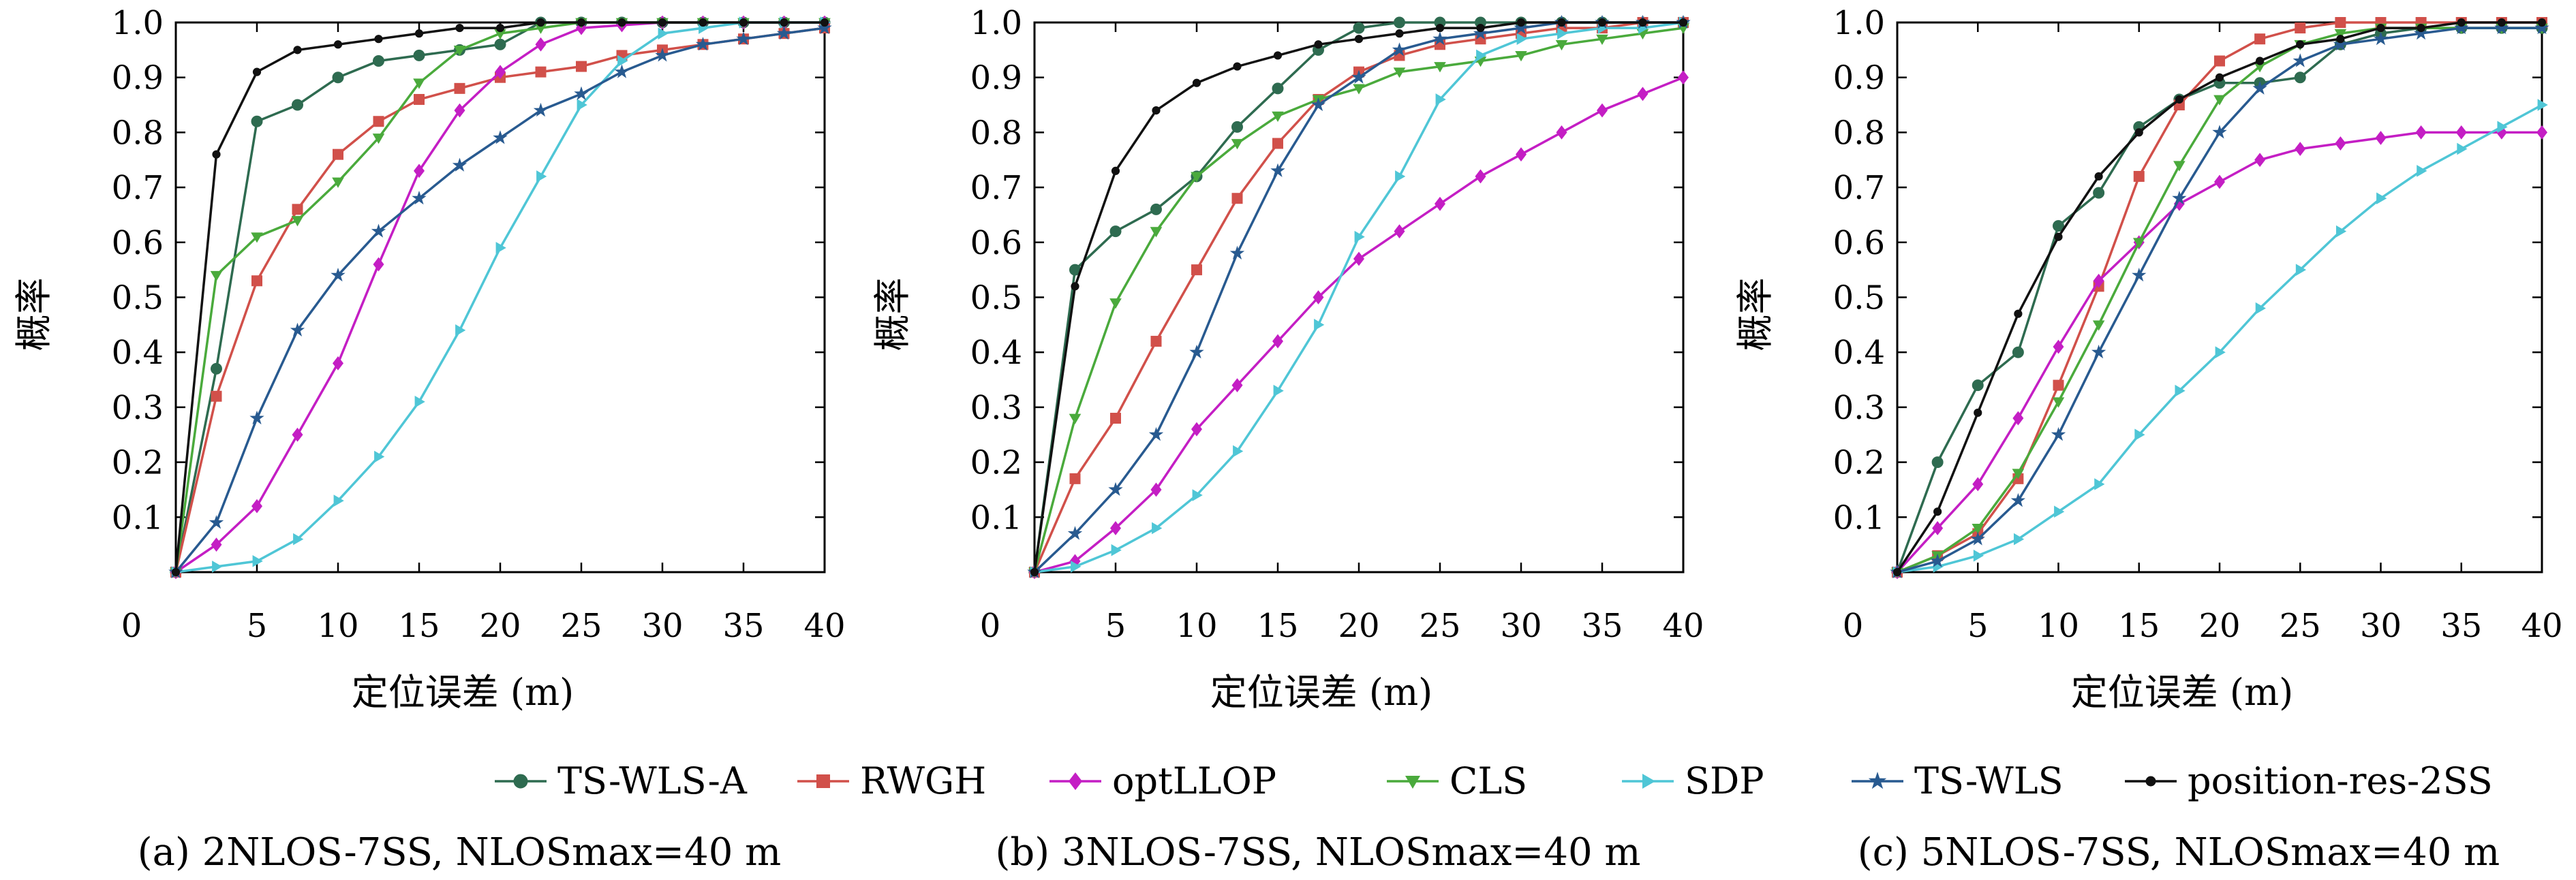 The image size is (2576, 880). What do you see at coordinates (1162, 780) in the screenshot?
I see `legend-item-optllop: optLLOP` at bounding box center [1162, 780].